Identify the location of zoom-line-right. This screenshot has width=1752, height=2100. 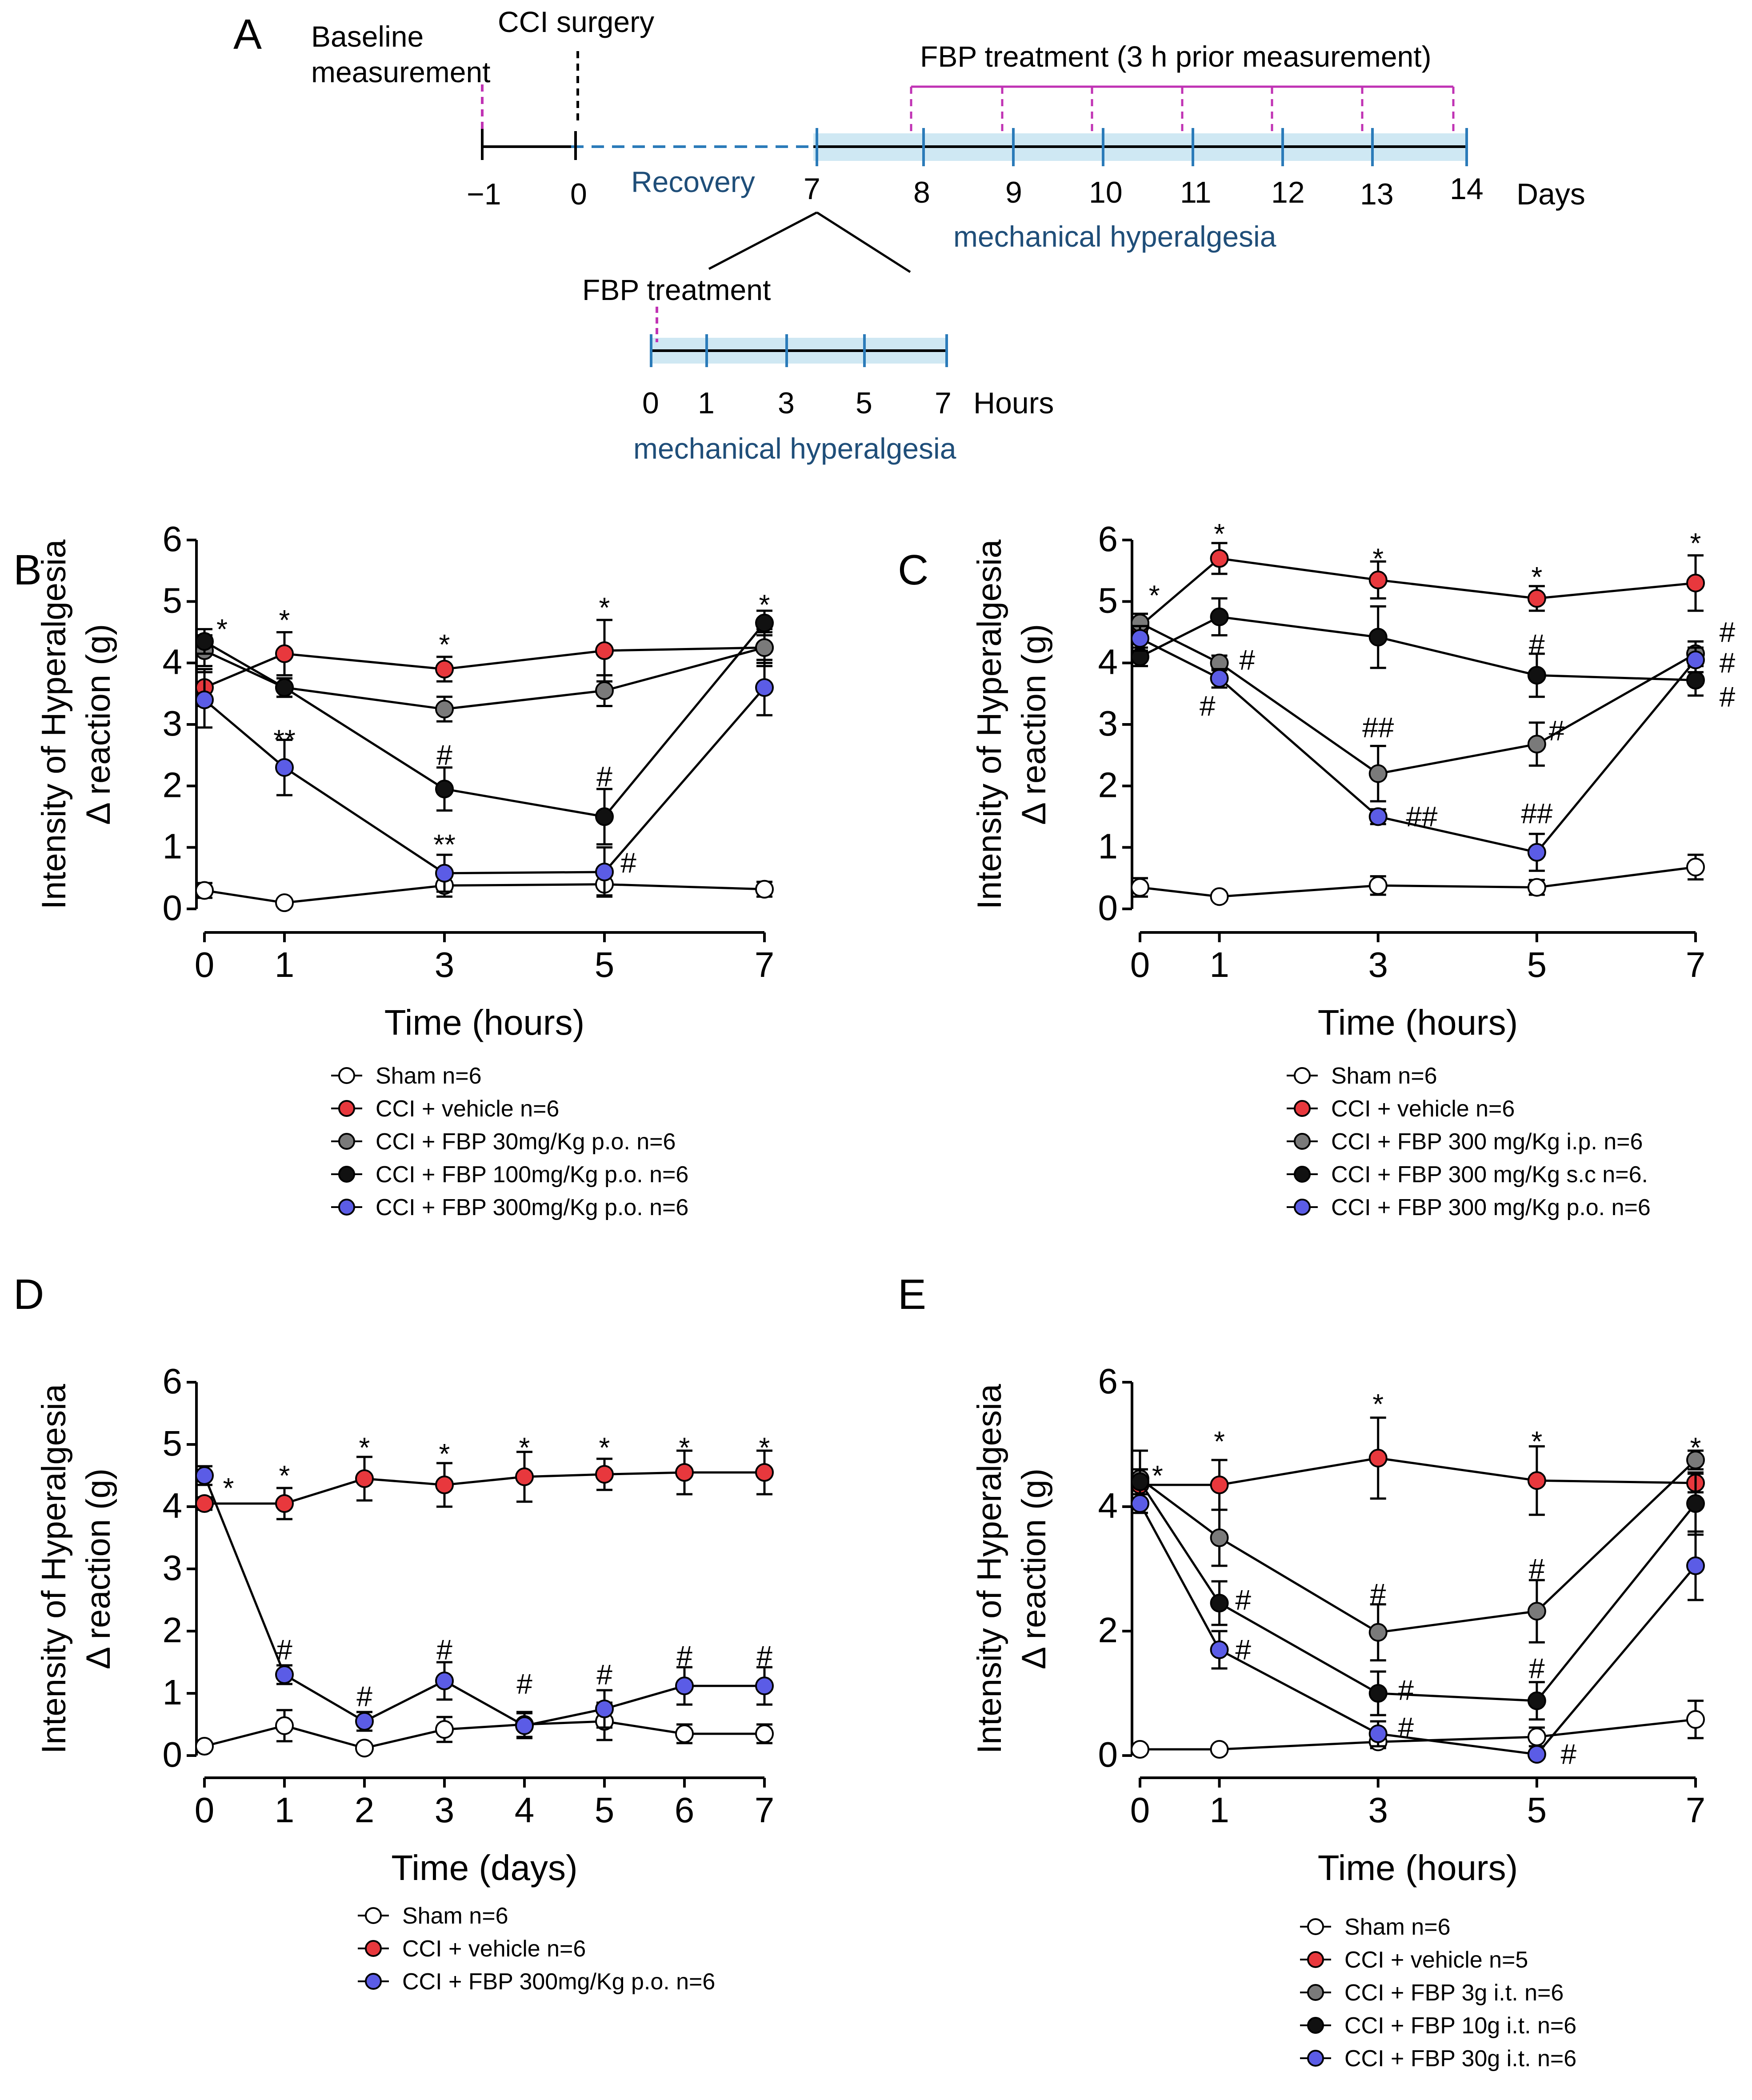
(863, 242).